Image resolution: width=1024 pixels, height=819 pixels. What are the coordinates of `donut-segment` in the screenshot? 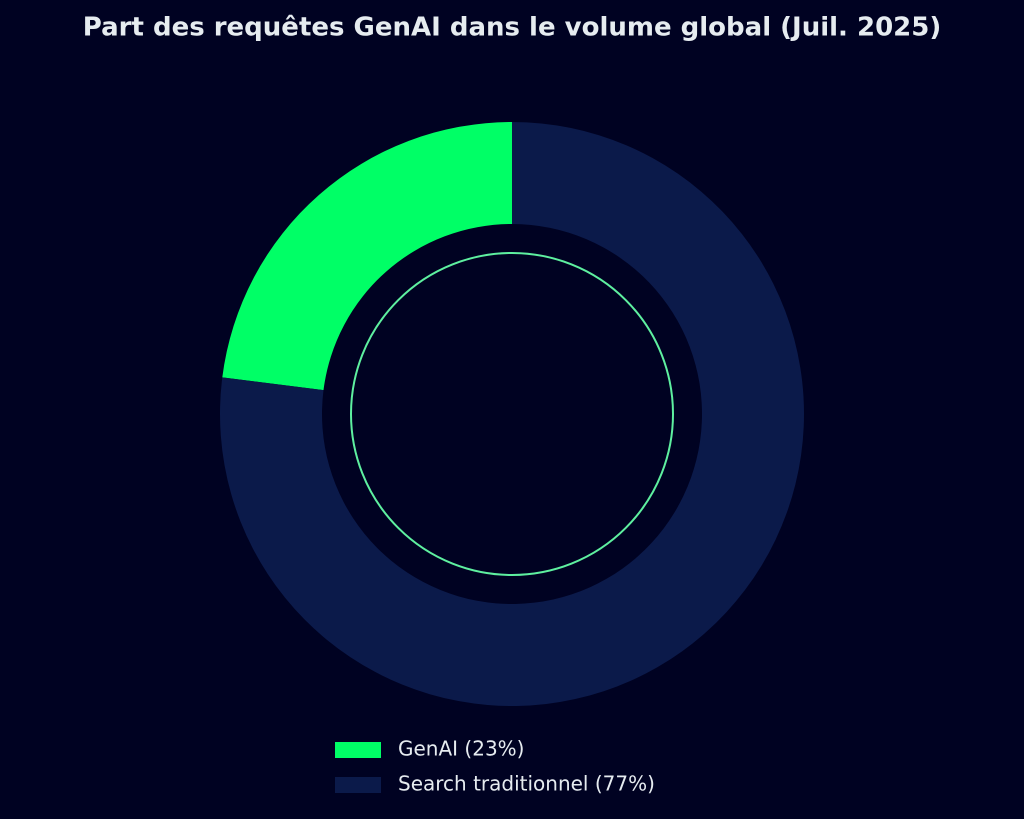 It's located at (367, 256).